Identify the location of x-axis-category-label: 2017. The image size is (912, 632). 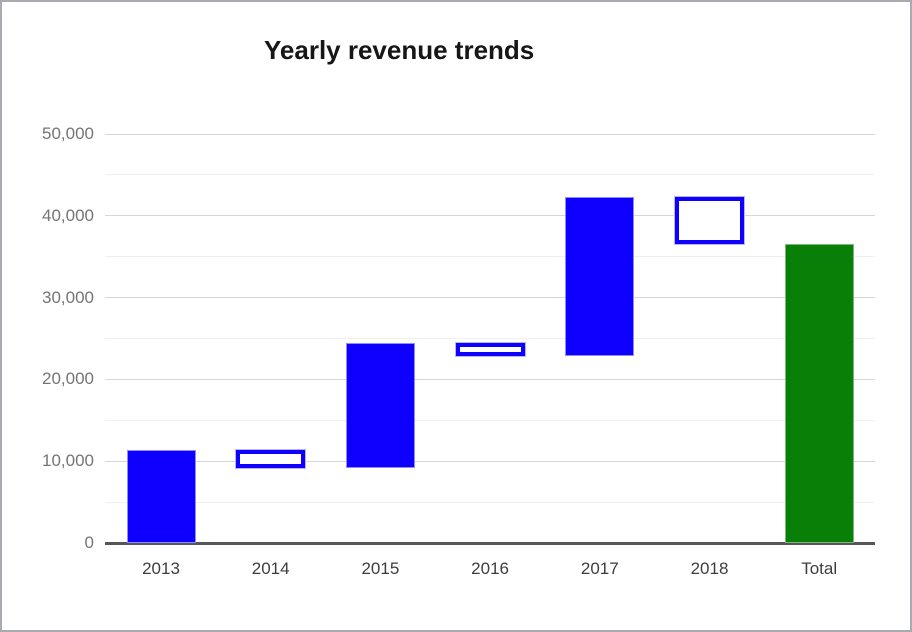
(599, 568).